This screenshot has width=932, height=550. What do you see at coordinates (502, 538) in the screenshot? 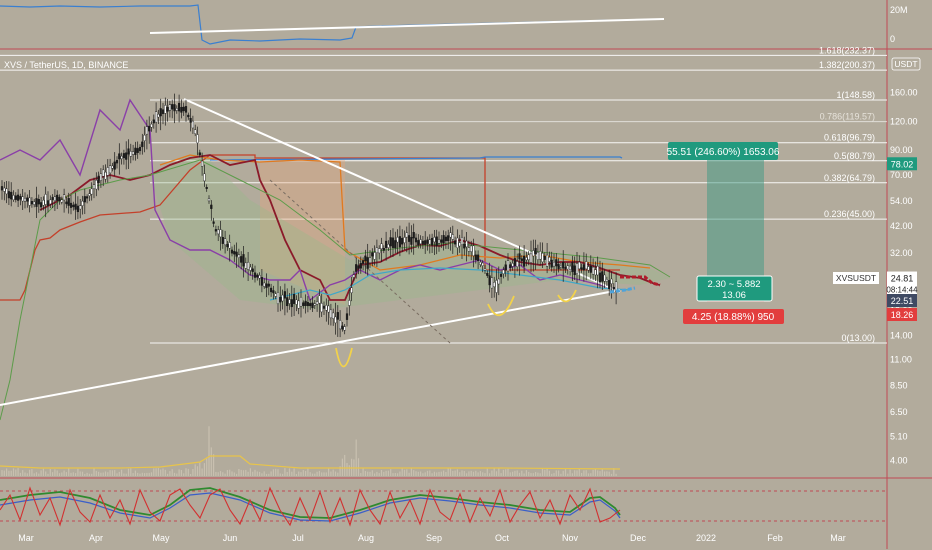
I see `time-tick-label: Oct` at bounding box center [502, 538].